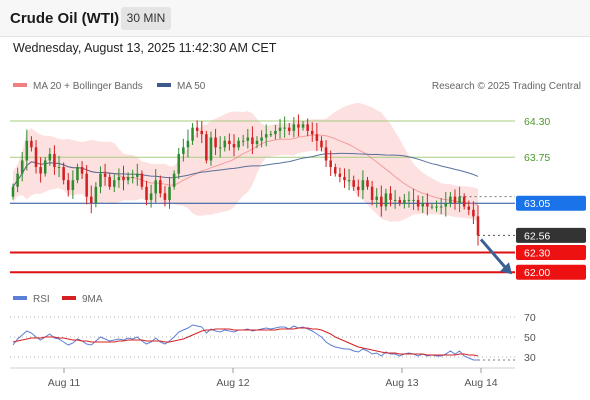 The image size is (590, 400). What do you see at coordinates (88, 86) in the screenshot?
I see `legend-label-bollinger: MA 20 + Bollinger Bands` at bounding box center [88, 86].